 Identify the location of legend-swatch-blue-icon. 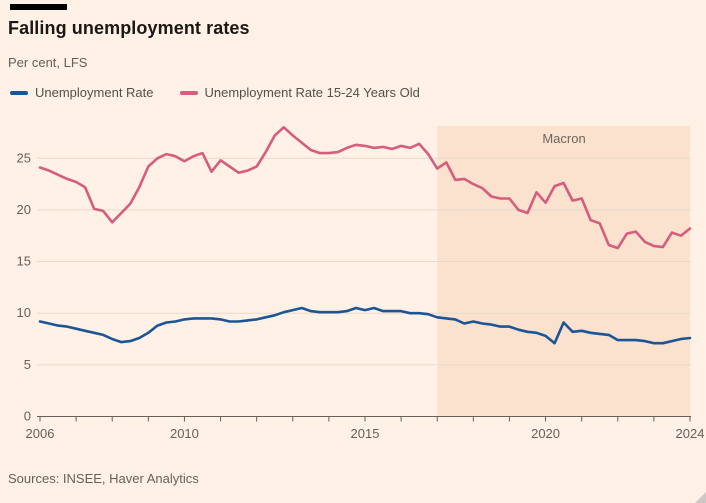
(19, 92).